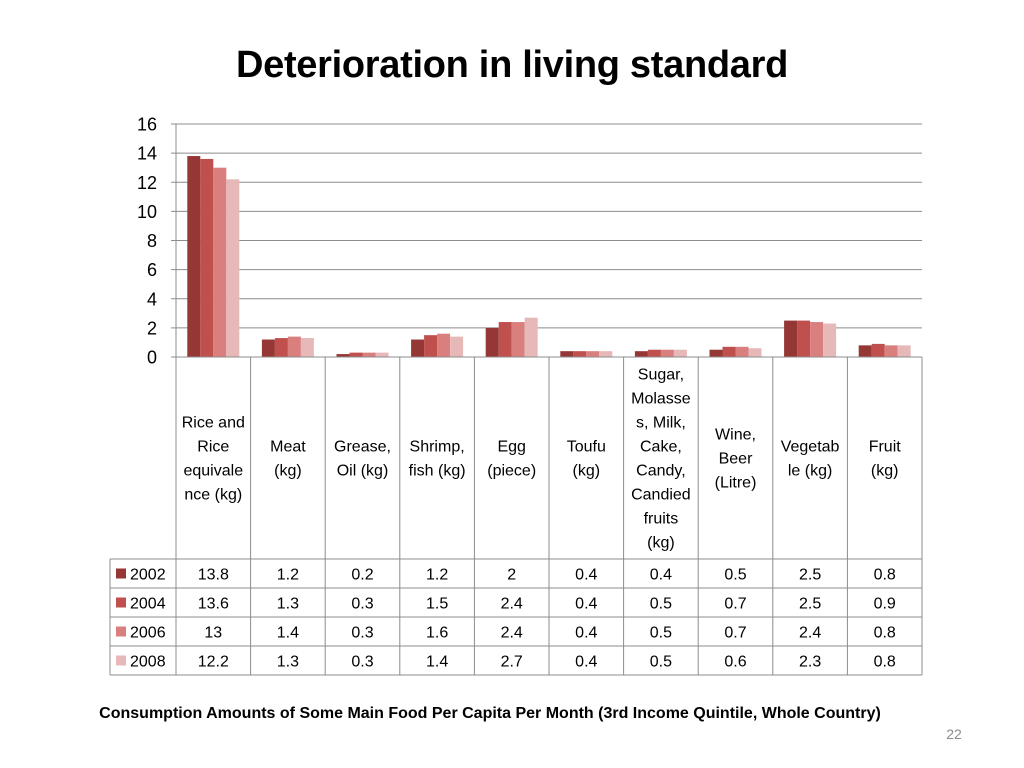 This screenshot has height=768, width=1024. I want to click on category-label: fruits, so click(661, 518).